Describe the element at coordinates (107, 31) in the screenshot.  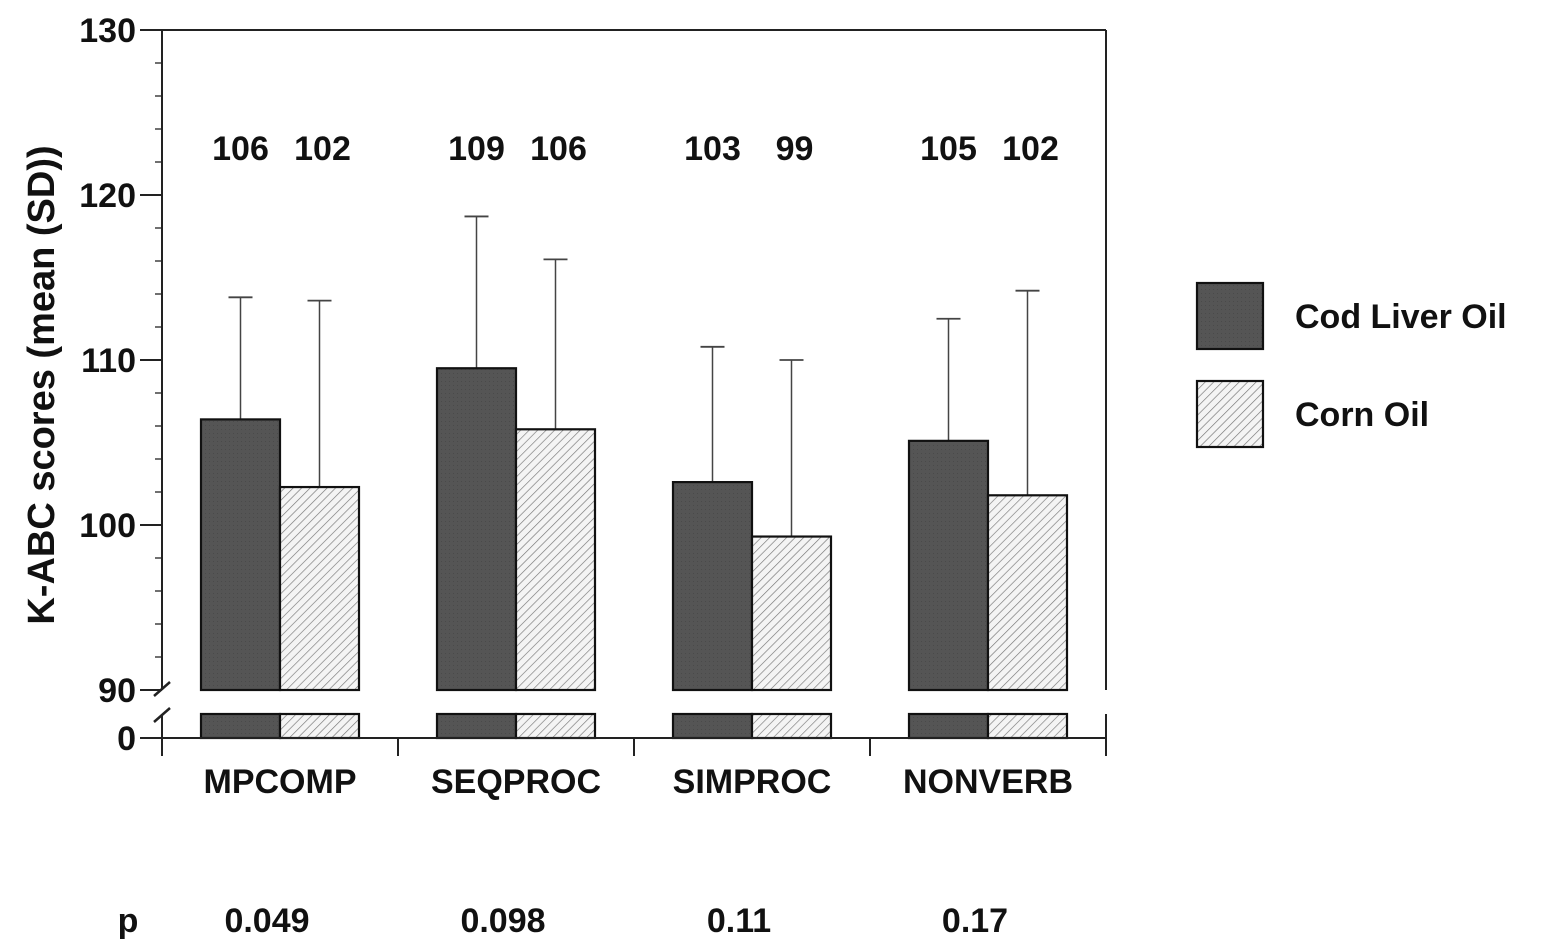
I see `y-tick-label: 130` at that location.